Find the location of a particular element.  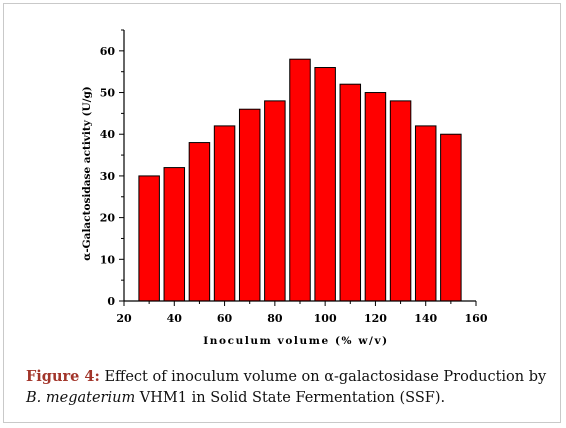

x-tick-label-120: 120 is located at coordinates (375, 318).